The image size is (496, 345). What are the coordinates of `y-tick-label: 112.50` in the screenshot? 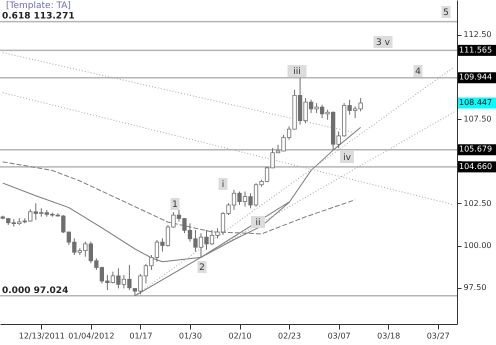 It's located at (478, 35).